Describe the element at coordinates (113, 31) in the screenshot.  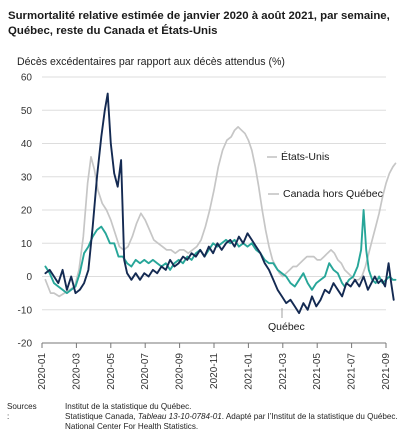
I see `chart-title-line-2: Québec, reste du Canada et États-Unis` at that location.